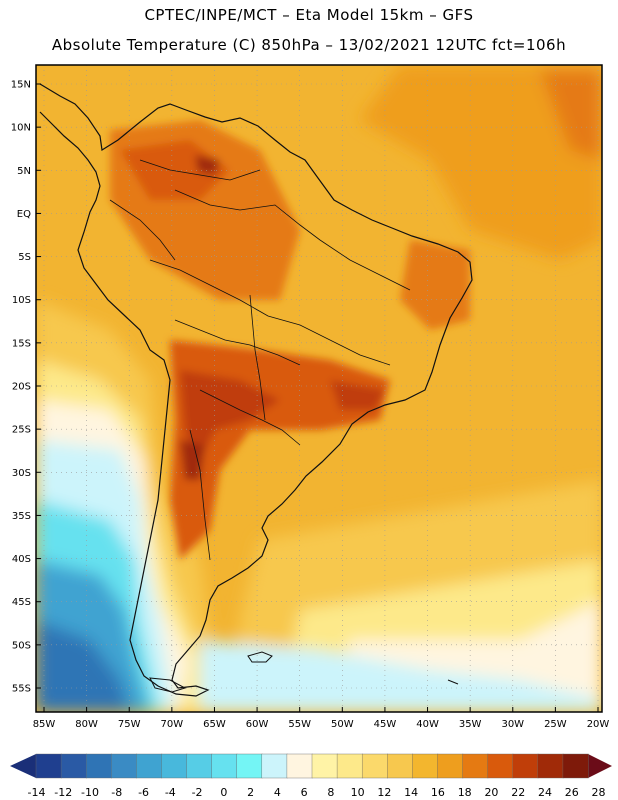  Describe the element at coordinates (21, 387) in the screenshot. I see `latitude-label: 20S` at that location.